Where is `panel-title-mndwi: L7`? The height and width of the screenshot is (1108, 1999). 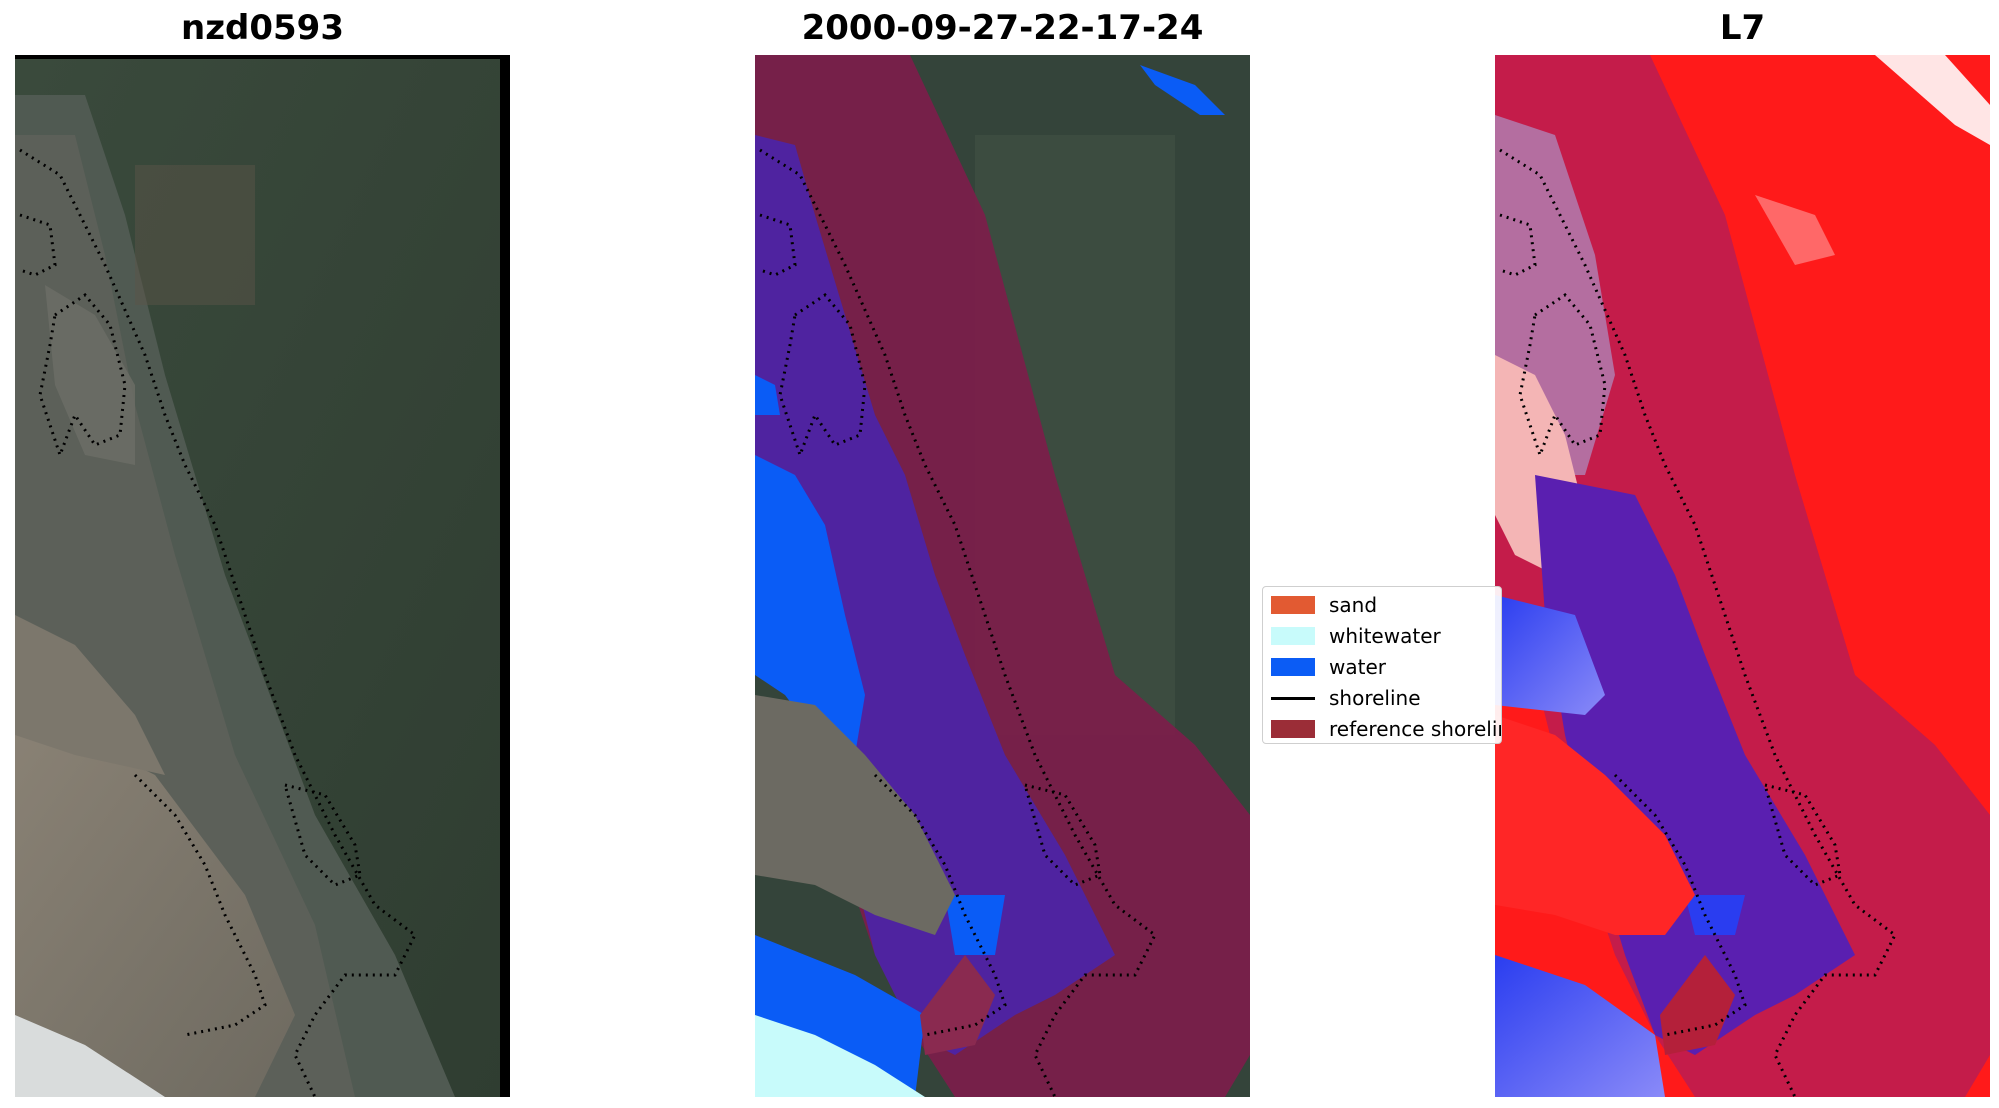
panel-title-mndwi: L7 is located at coordinates (1742, 28).